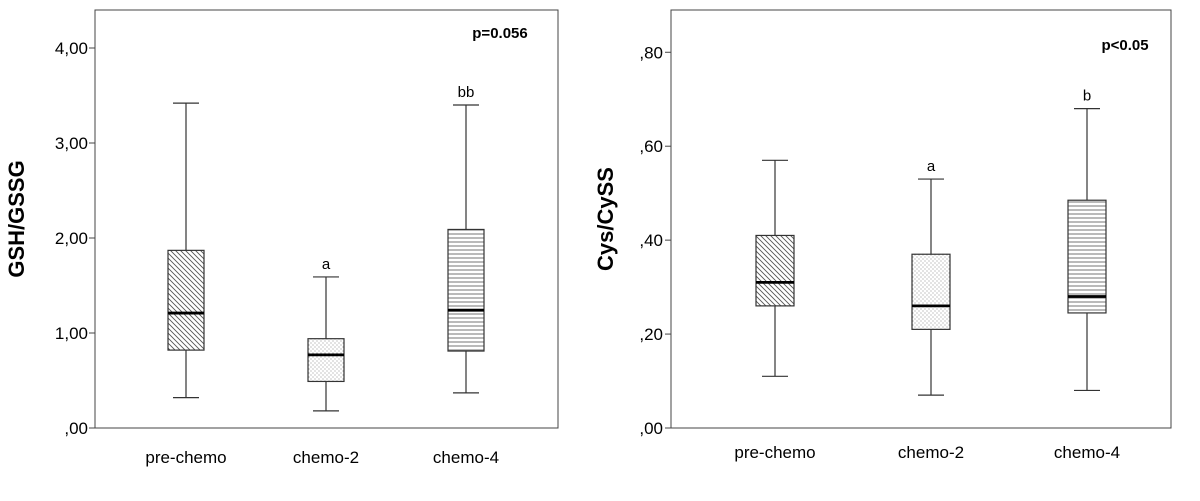 The width and height of the screenshot is (1200, 501). I want to click on y-tick-label: 4,00, so click(71, 48).